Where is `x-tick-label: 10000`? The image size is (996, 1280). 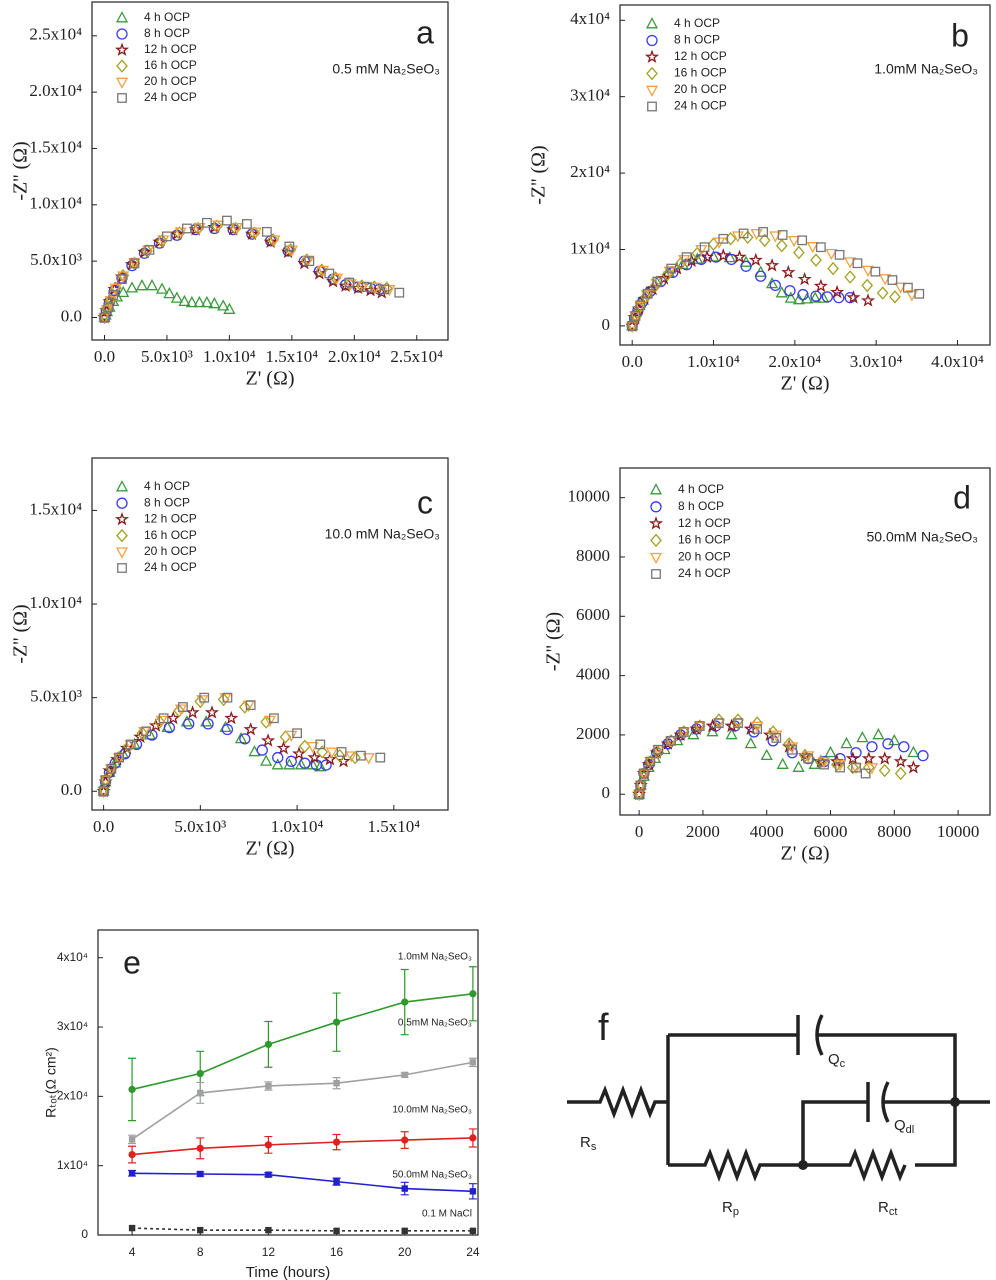
x-tick-label: 10000 is located at coordinates (958, 831).